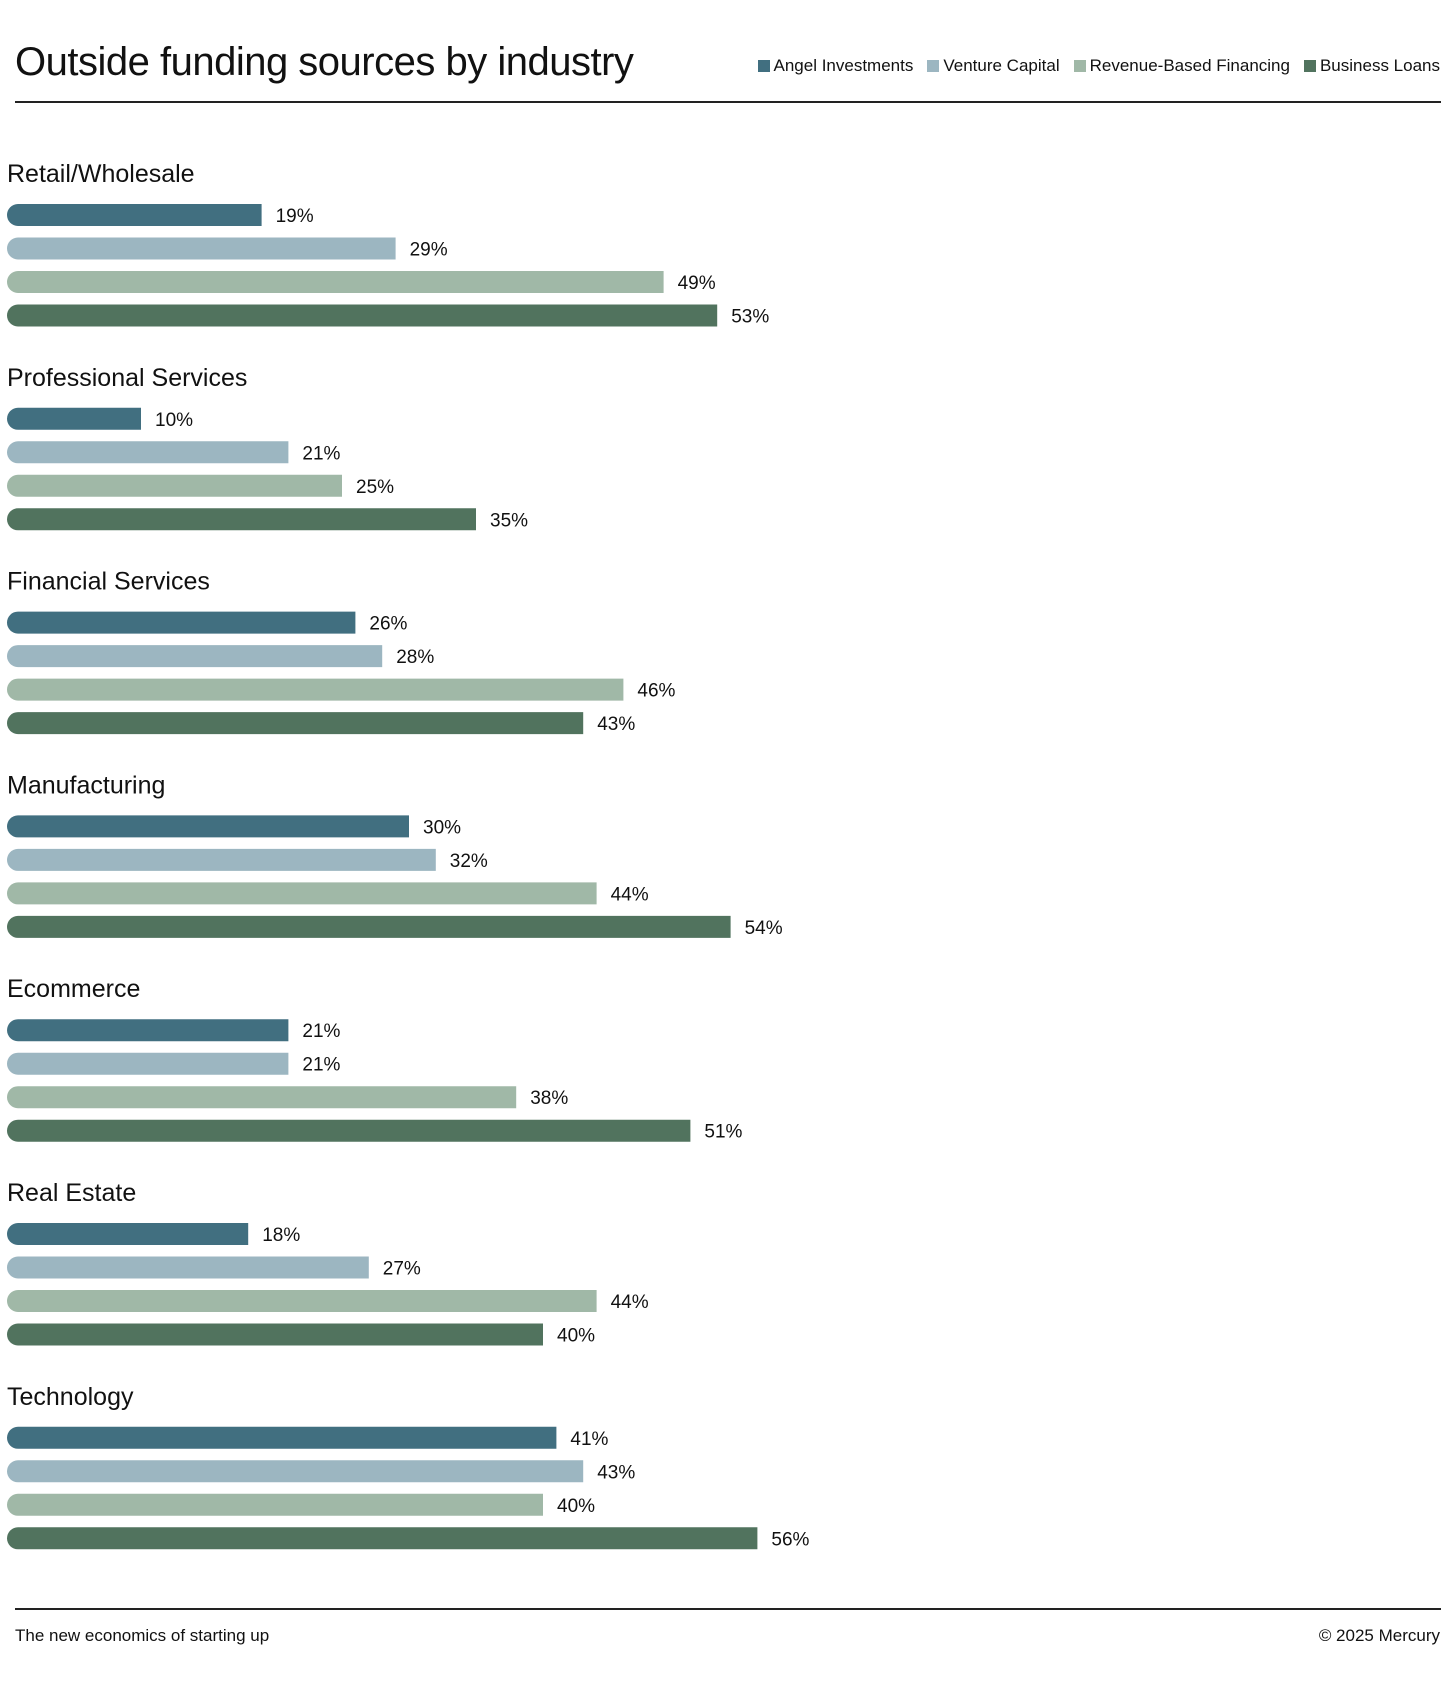 The image size is (1456, 1689). I want to click on bar-financial-services-business-loans, so click(295, 723).